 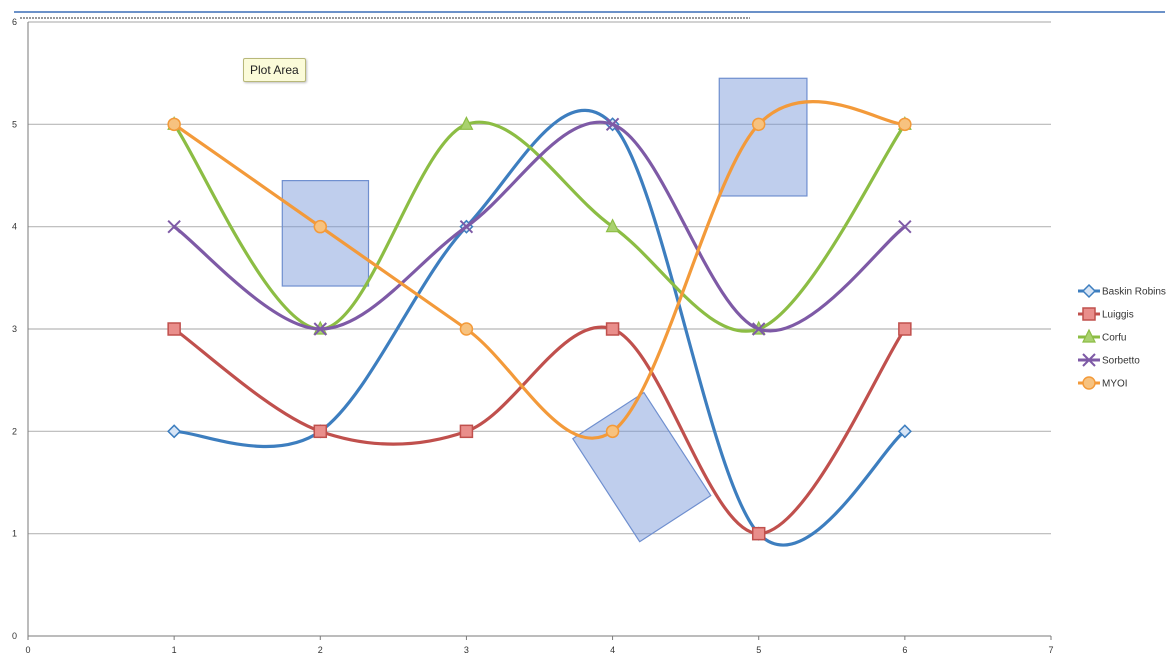 What do you see at coordinates (14, 22) in the screenshot?
I see `y-tick-label: 6` at bounding box center [14, 22].